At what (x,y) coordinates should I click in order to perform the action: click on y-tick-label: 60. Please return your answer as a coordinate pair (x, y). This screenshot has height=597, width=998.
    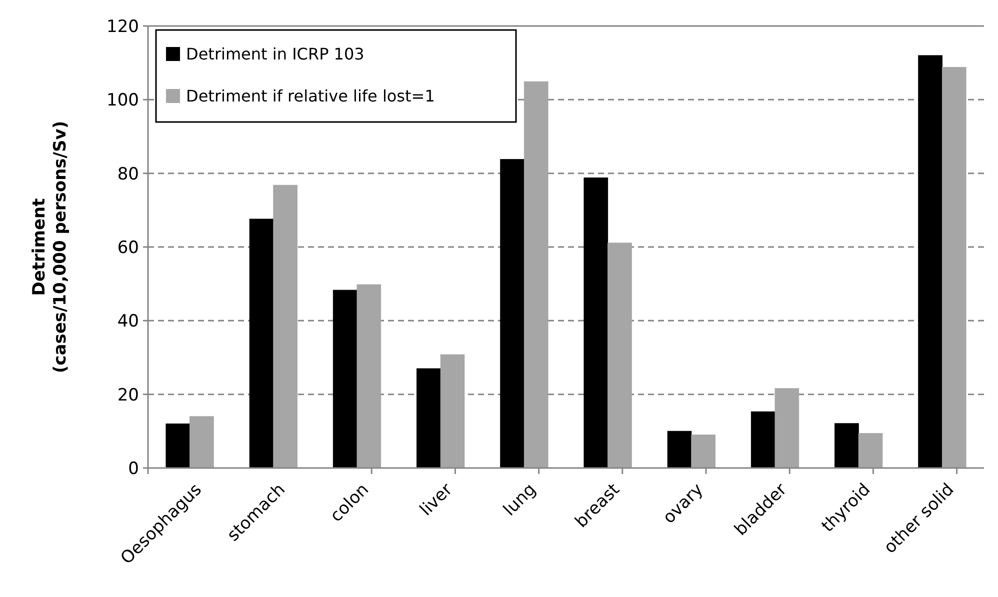
    Looking at the image, I should click on (128, 248).